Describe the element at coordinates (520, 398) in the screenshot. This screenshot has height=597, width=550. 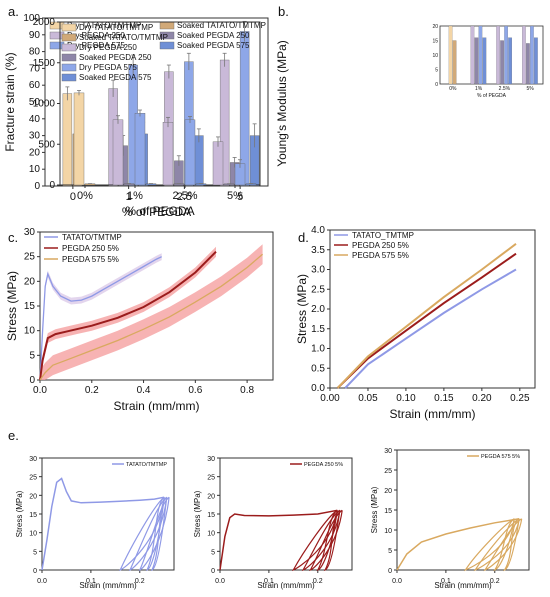
I see `x-tick-label: 0.25` at that location.